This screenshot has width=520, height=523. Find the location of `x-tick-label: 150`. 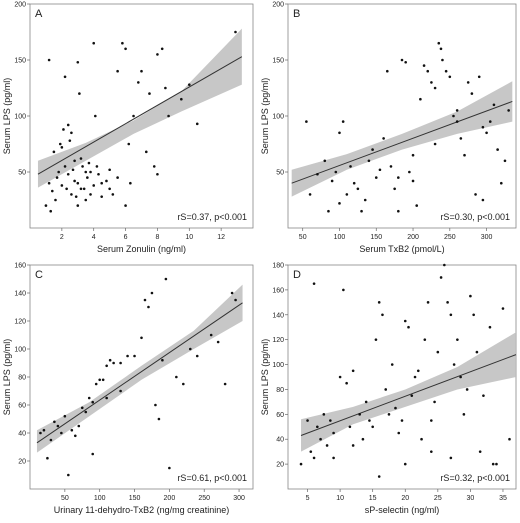

x-tick-label: 150 is located at coordinates (135, 498).